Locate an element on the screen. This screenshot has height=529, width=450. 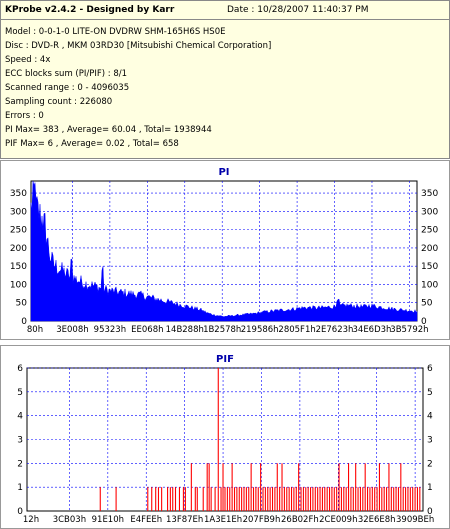
app-title: KProbe v2.4.2 - Designed by Karr is located at coordinates (90, 10).